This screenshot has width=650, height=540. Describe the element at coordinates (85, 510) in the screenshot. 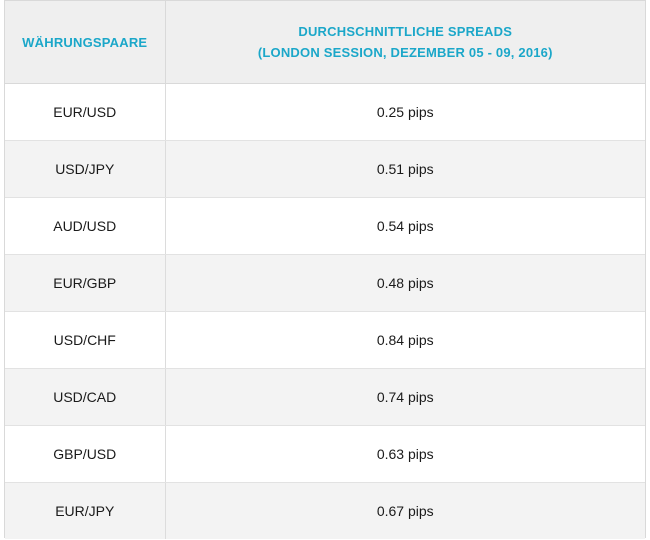

I see `currency-pair-cell: EUR/JPY` at that location.